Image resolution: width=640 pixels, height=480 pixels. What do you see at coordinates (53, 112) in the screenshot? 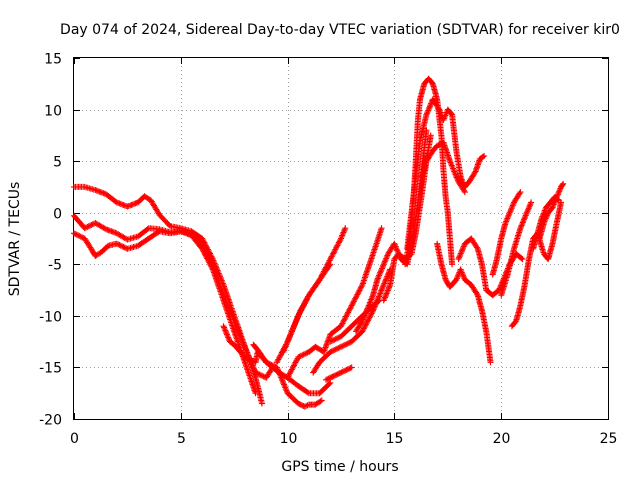
I see `y-tick-label: 10` at bounding box center [53, 112].